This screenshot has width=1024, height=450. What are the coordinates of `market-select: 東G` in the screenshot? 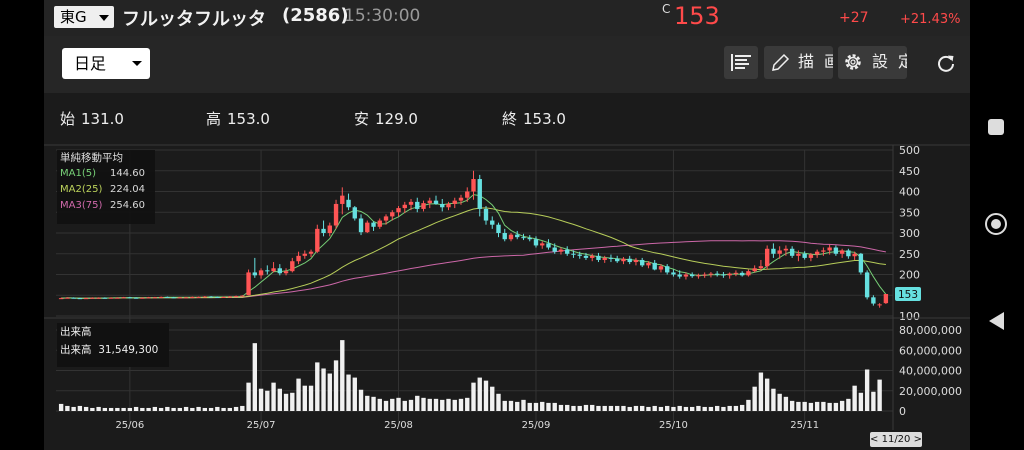 It's located at (84, 17).